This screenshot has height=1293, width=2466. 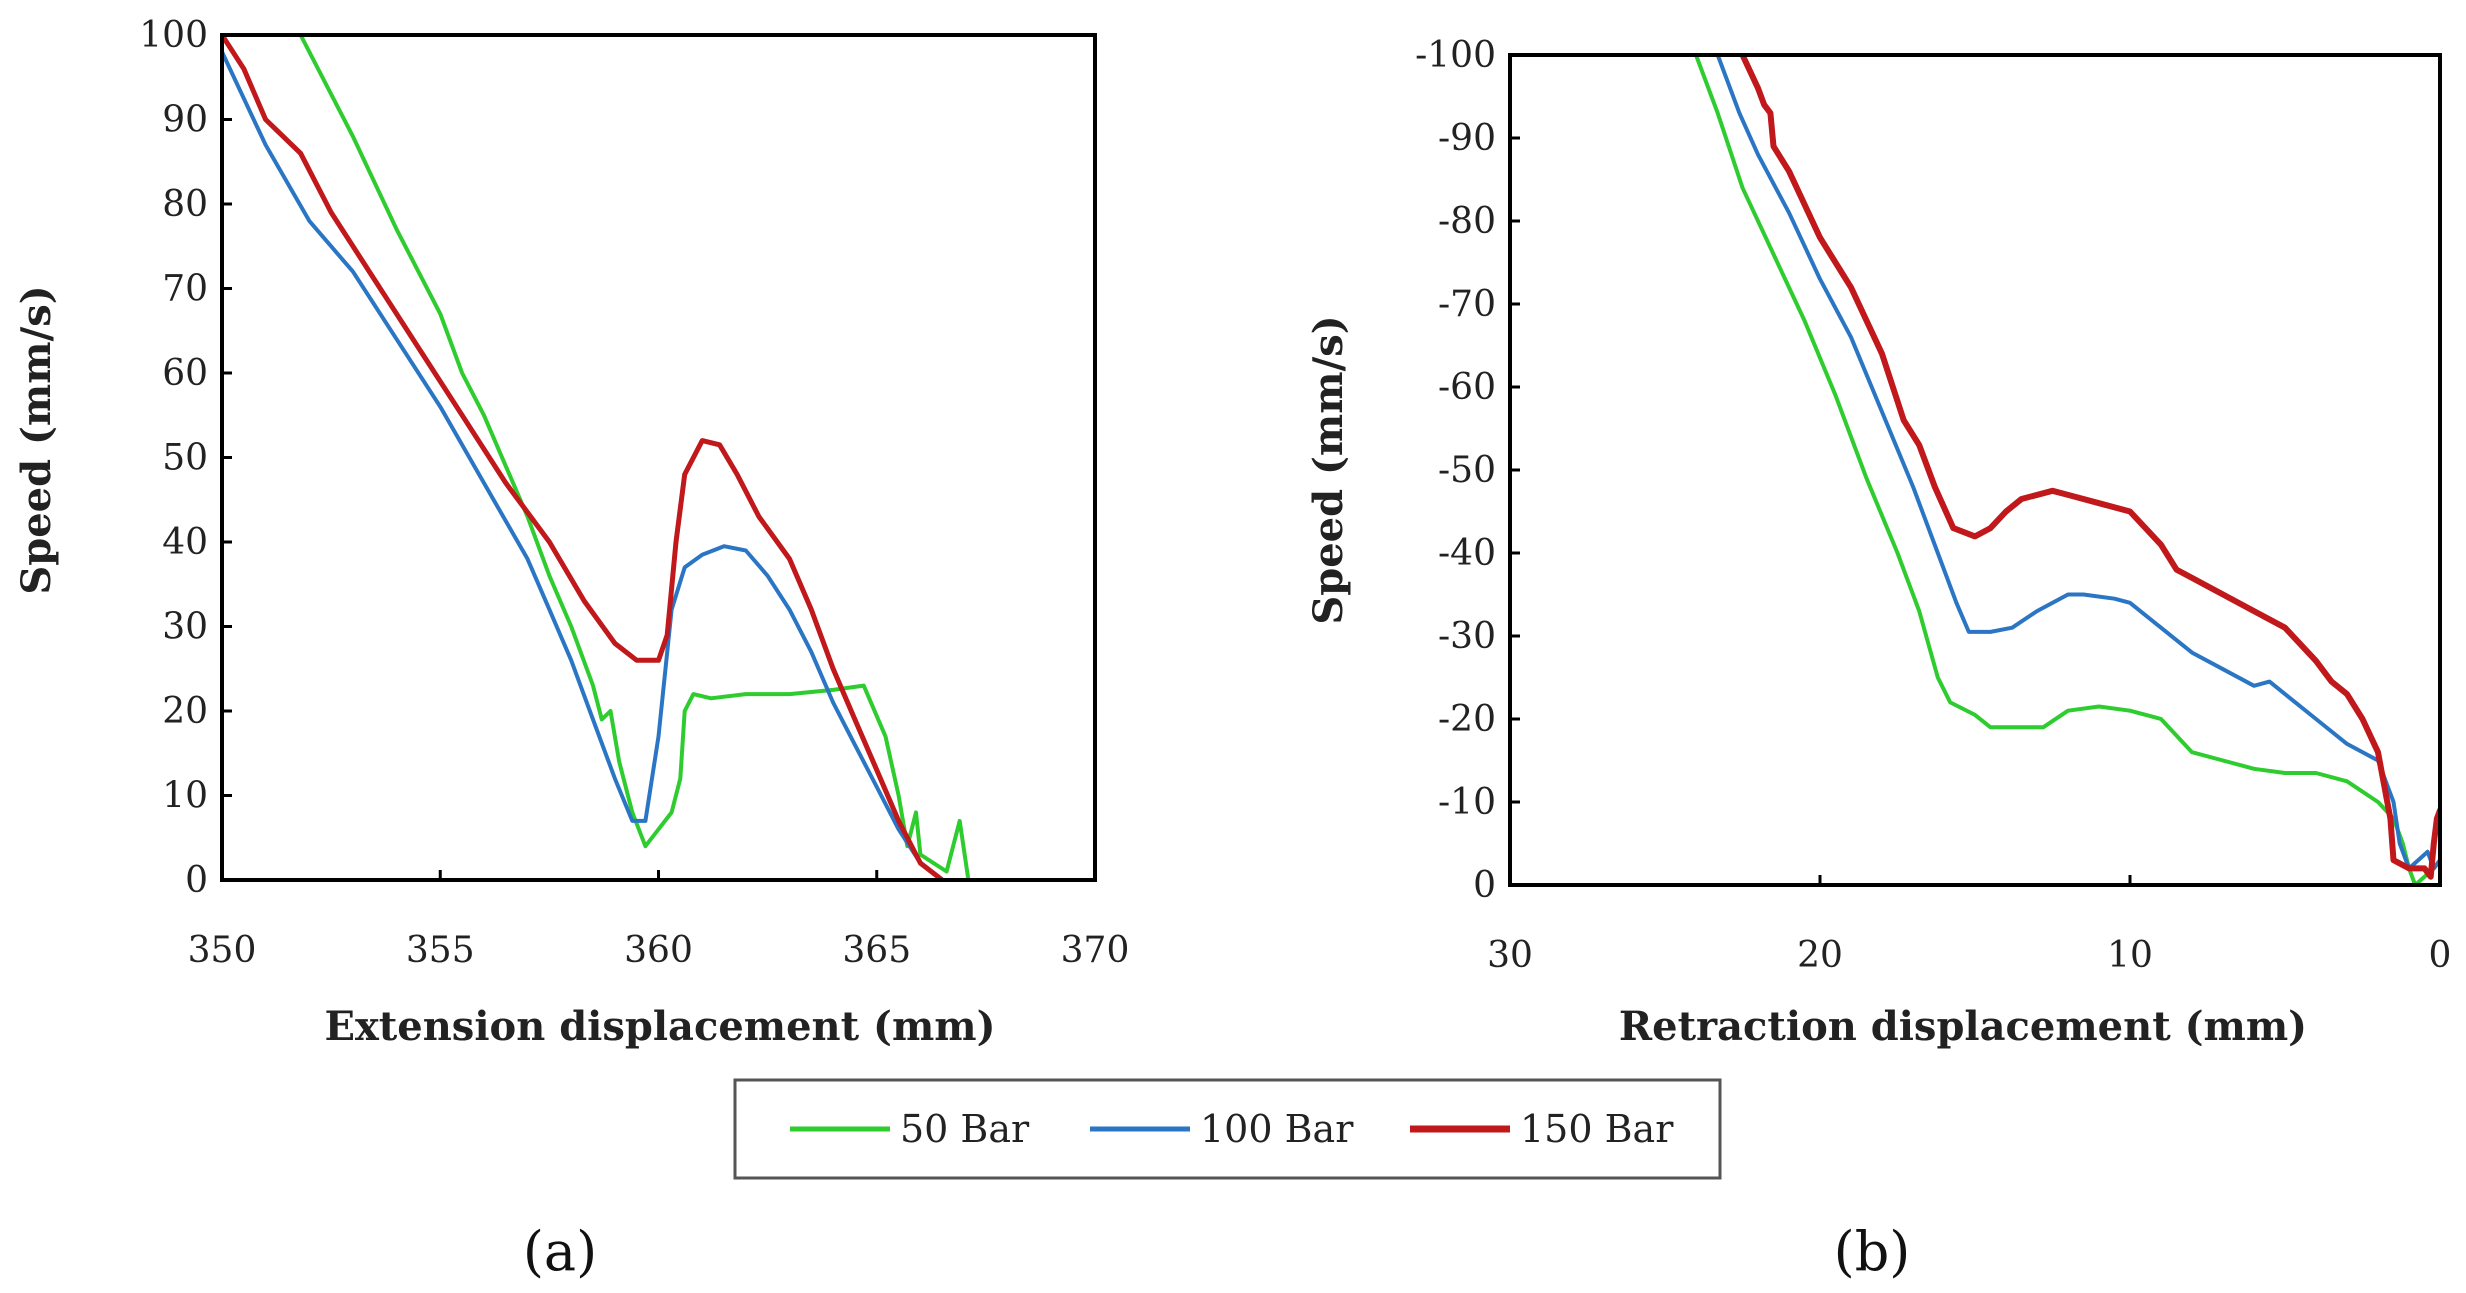 What do you see at coordinates (1467, 221) in the screenshot?
I see `panel-b-ytick-label: -80` at bounding box center [1467, 221].